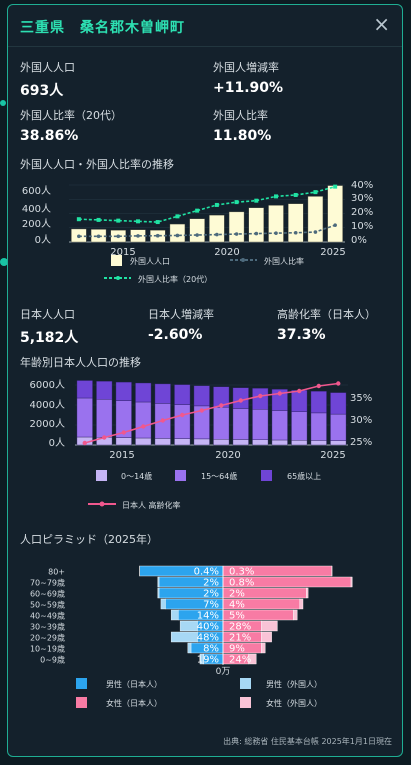  What do you see at coordinates (47, 627) in the screenshot?
I see `age-group-label: 30~39歳` at bounding box center [47, 627].